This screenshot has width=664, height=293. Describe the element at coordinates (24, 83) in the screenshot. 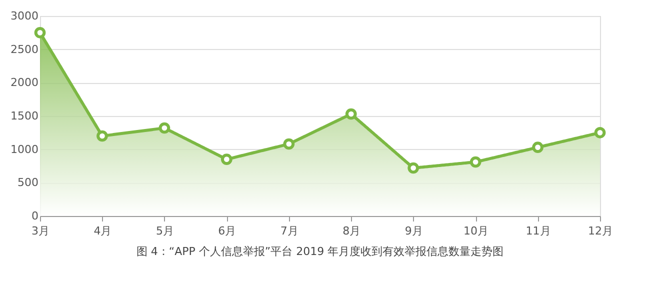

I see `y-tick-label: 2000` at that location.